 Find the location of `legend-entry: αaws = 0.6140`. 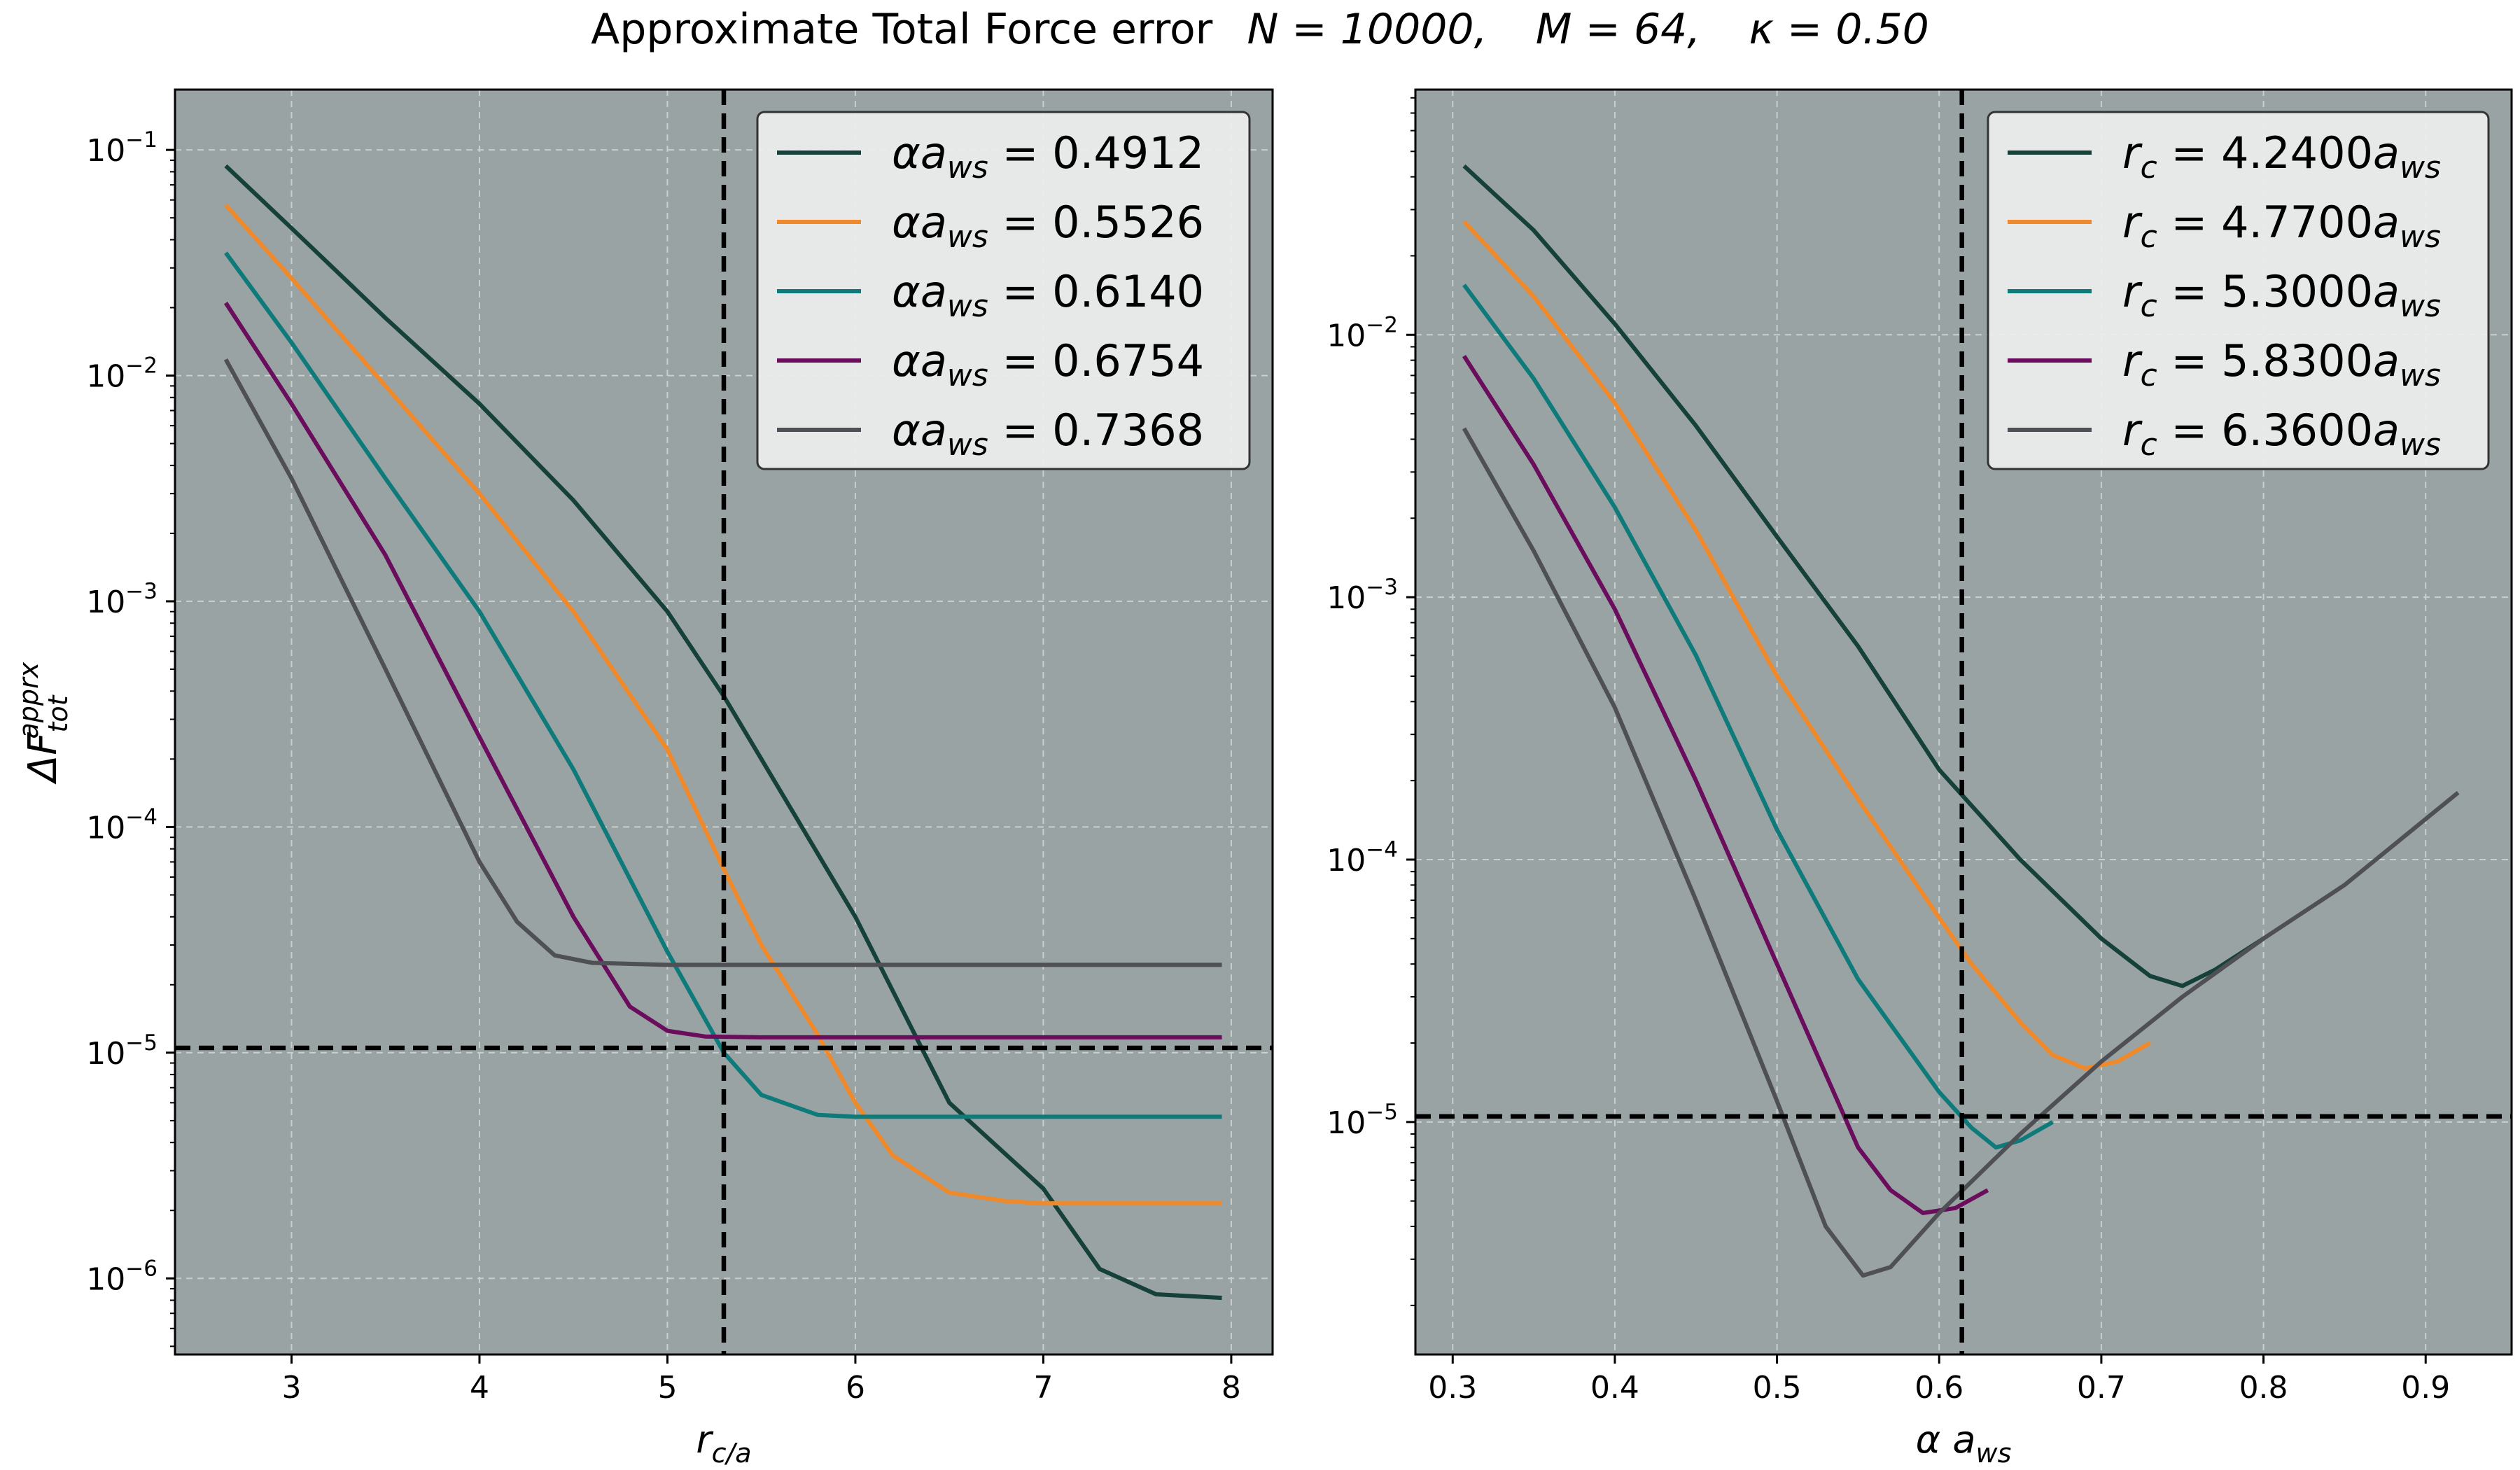

legend-entry: αaws = 0.6140 is located at coordinates (1048, 295).